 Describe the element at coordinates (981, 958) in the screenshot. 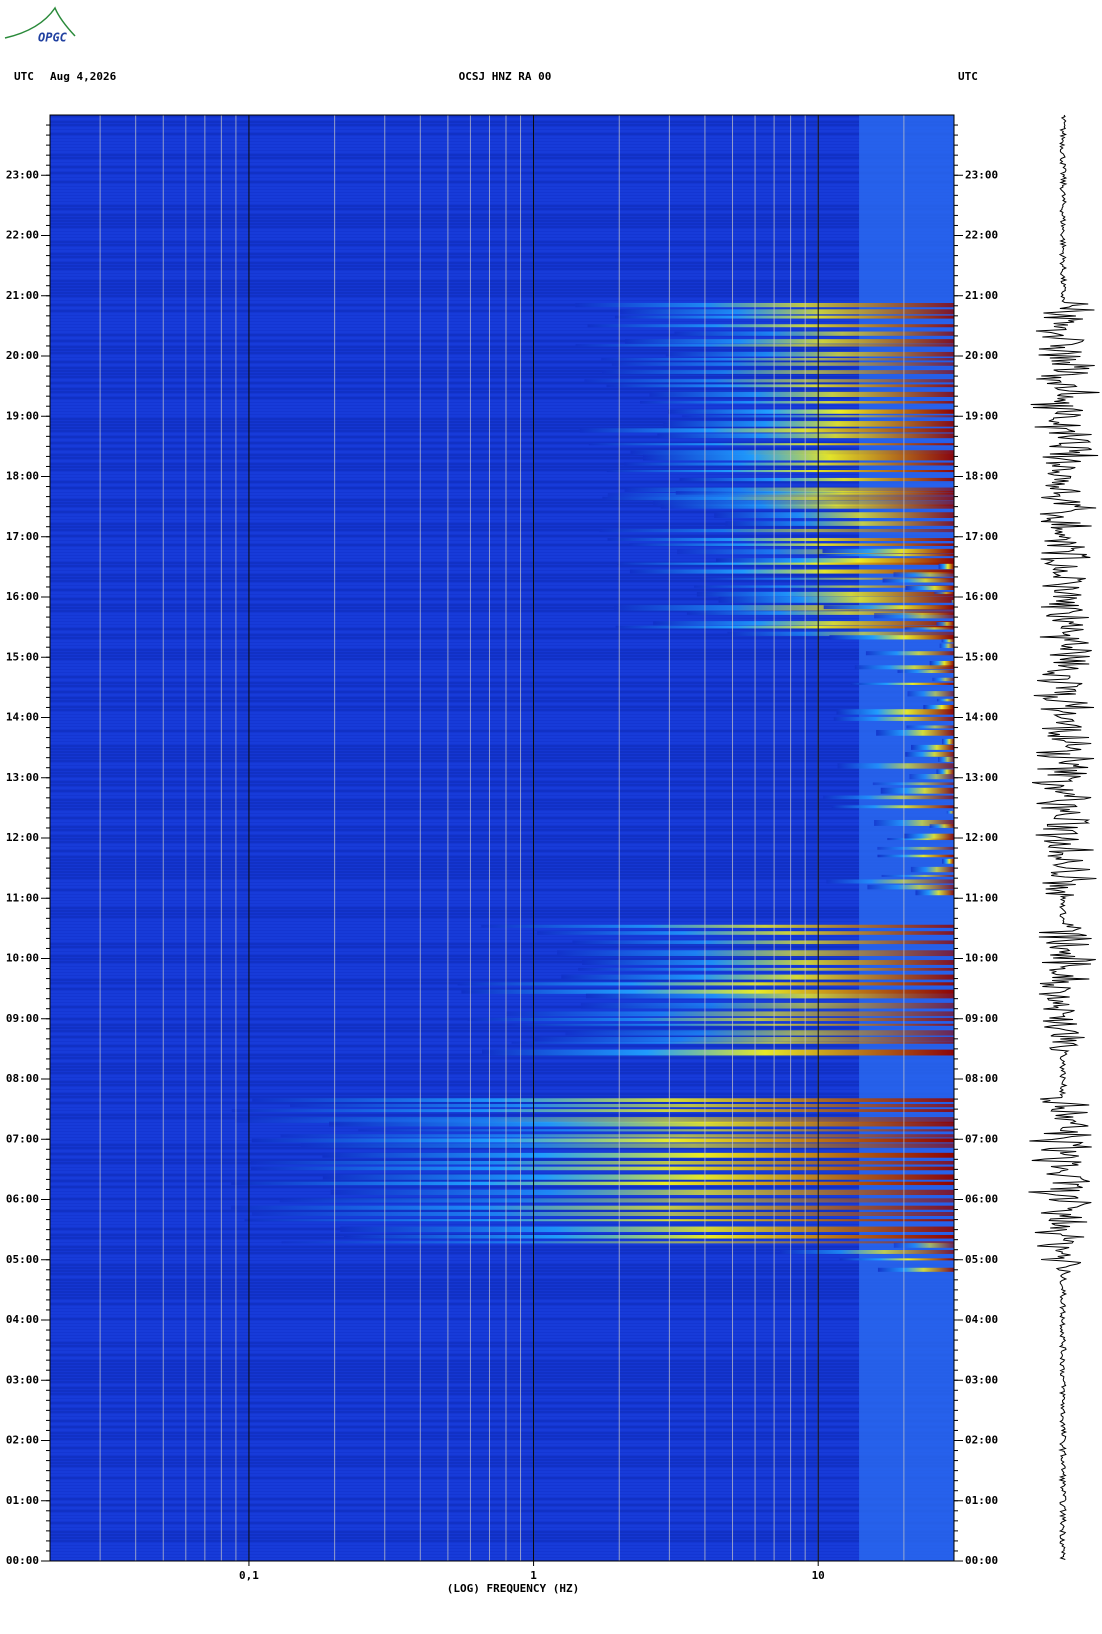

I see `y-tick-label: 10:00` at that location.